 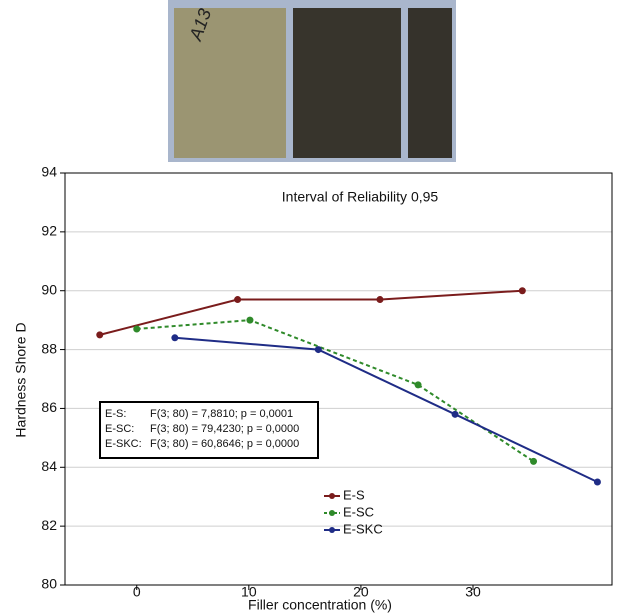 What do you see at coordinates (360, 197) in the screenshot?
I see `annotation: Interval of Reliability 0,95` at bounding box center [360, 197].